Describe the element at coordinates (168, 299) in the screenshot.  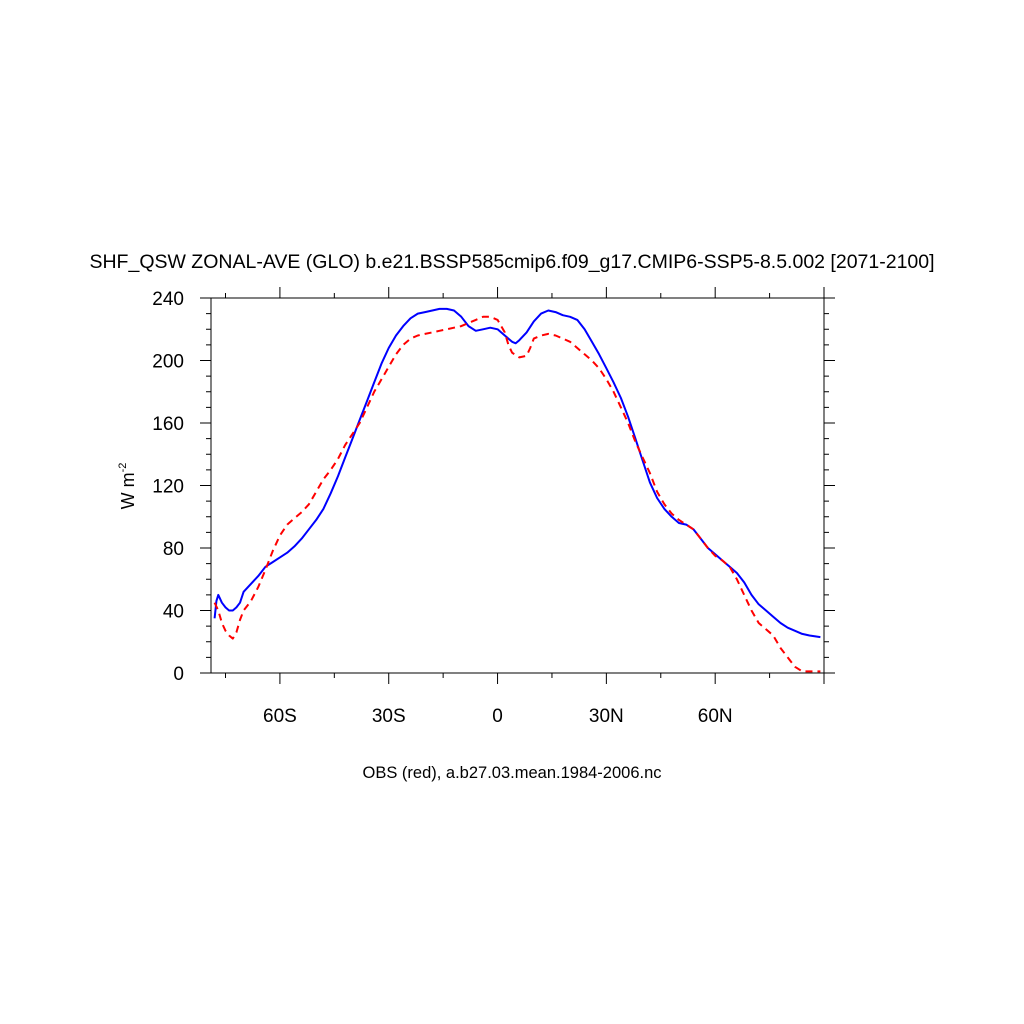
I see `y-tick-label: 240` at that location.